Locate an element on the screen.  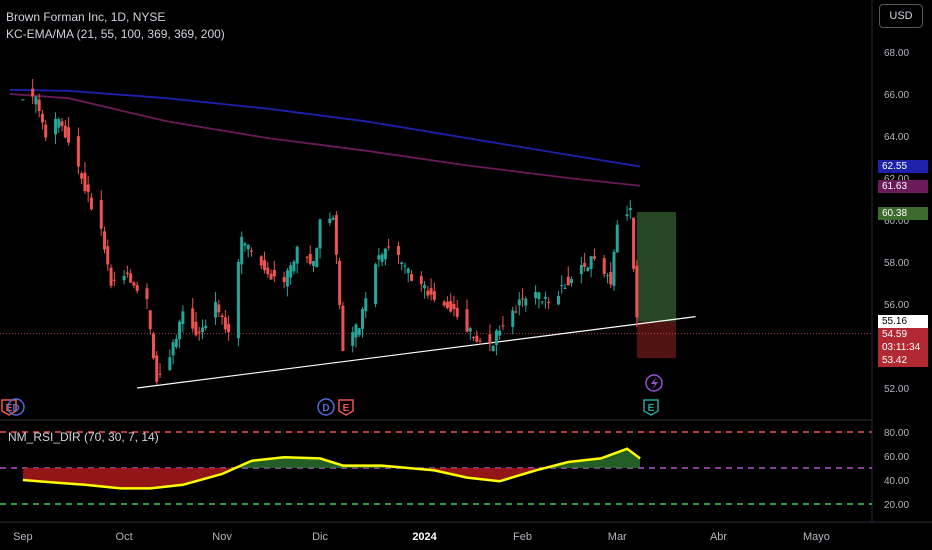
time-axis-label: Mar is located at coordinates (617, 537).